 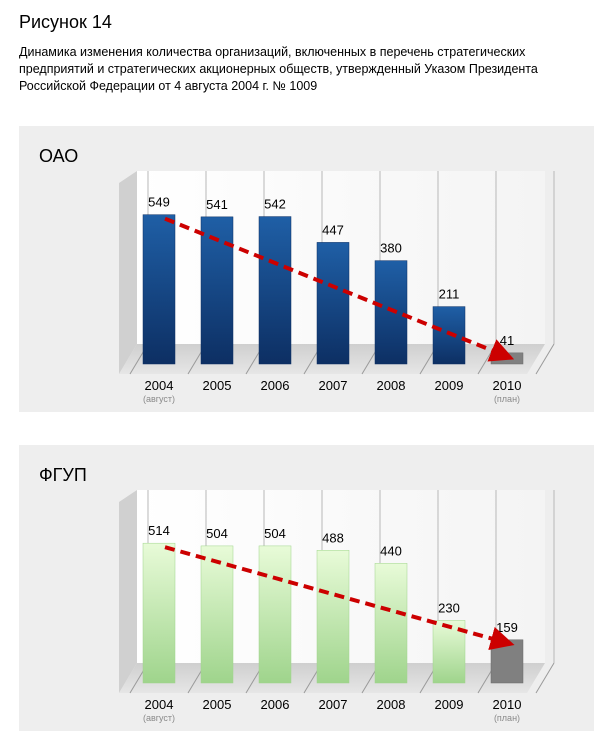 What do you see at coordinates (275, 204) in the screenshot?
I see `bar-value-label: 542` at bounding box center [275, 204].